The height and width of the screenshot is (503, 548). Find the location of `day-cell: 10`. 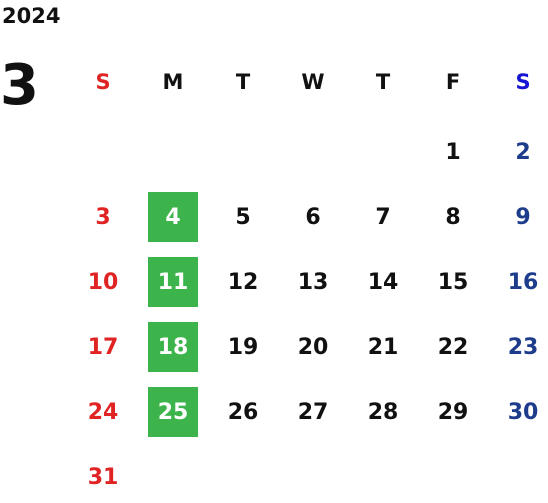

day-cell: 10 is located at coordinates (103, 282).